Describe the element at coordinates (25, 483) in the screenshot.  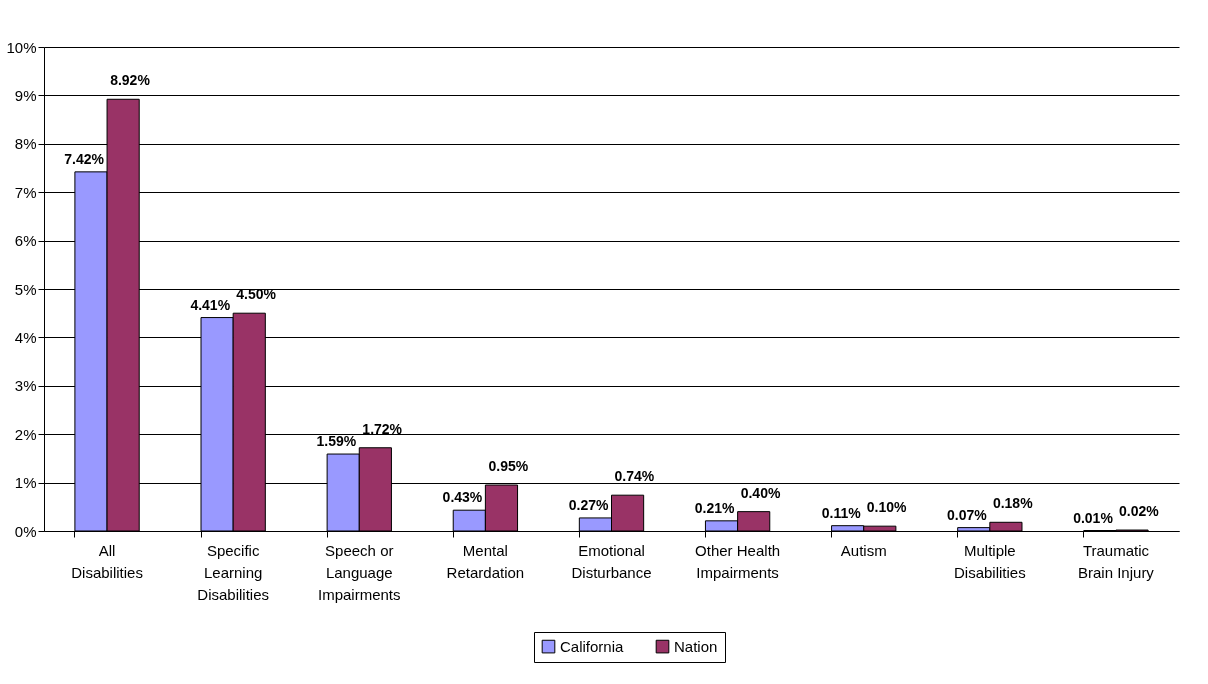
I see `y-tick-label: 1%` at that location.